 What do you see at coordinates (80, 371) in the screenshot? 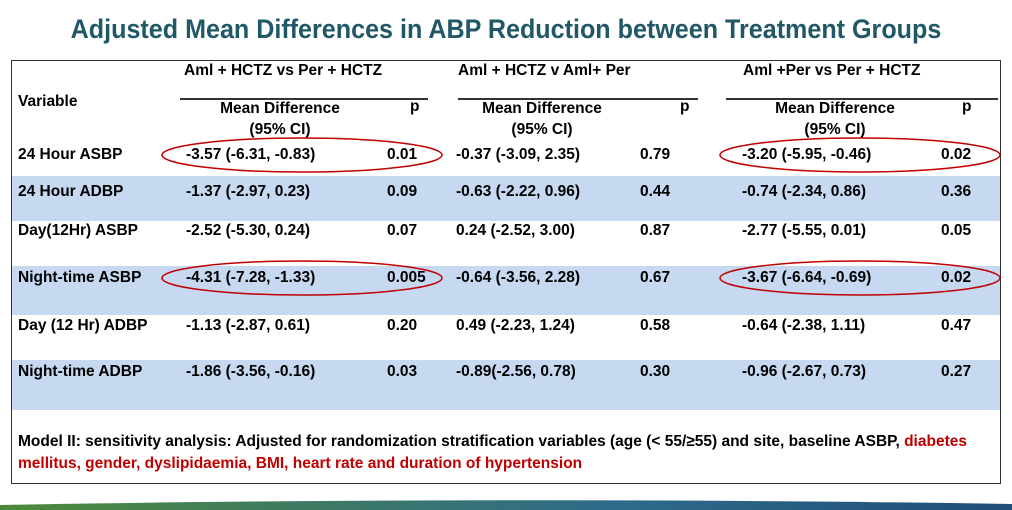
I see `row-5-variable: Night-time ADBP` at bounding box center [80, 371].